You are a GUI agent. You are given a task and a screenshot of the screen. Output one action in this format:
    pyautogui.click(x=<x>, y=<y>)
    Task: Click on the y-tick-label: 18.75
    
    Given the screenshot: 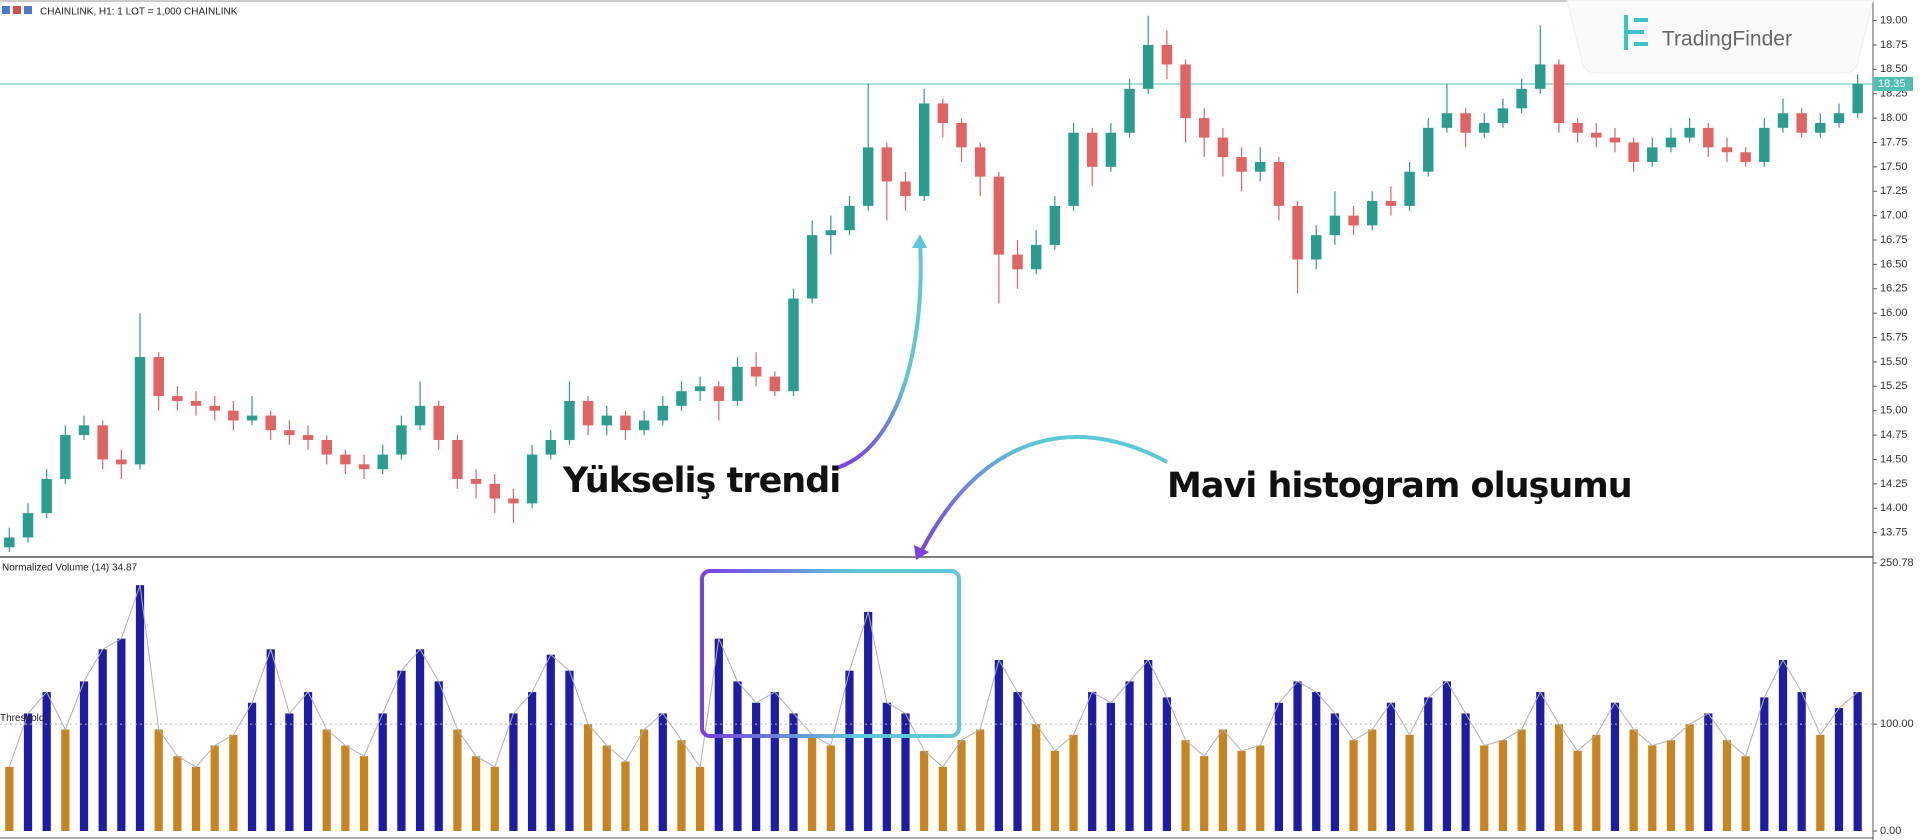 What is the action you would take?
    pyautogui.click(x=1894, y=45)
    